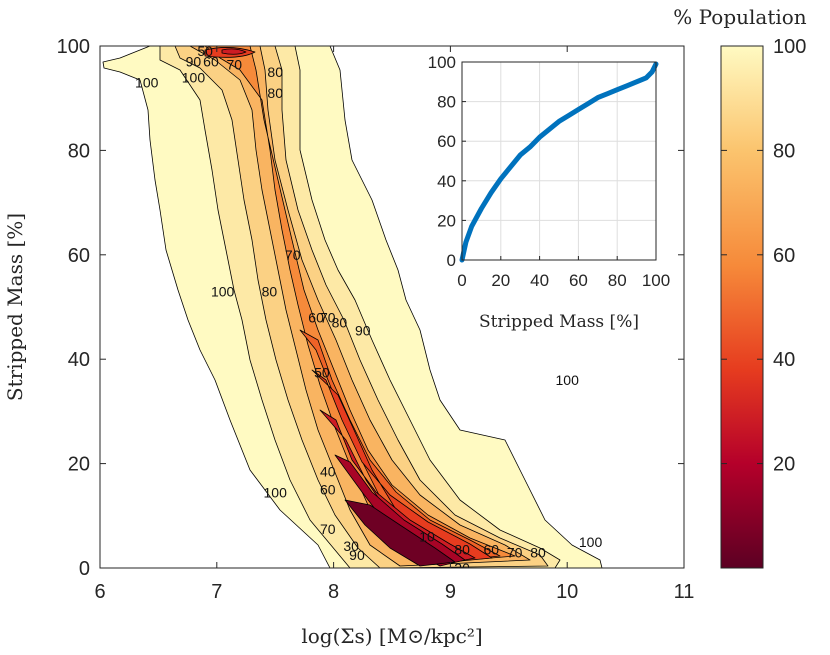  Describe the element at coordinates (427, 537) in the screenshot. I see `contour-label: 10` at that location.